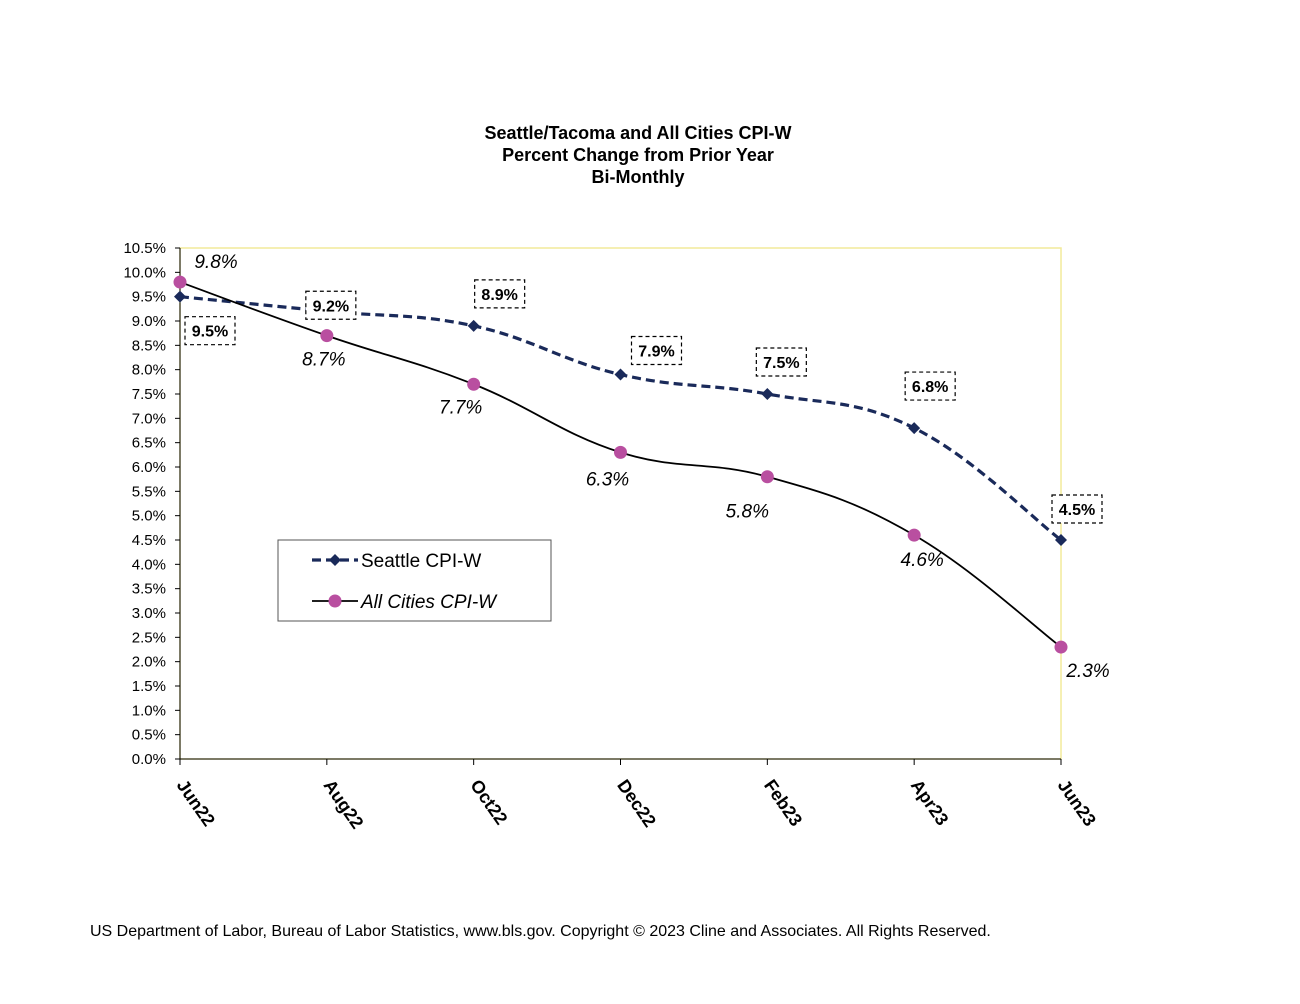  What do you see at coordinates (144, 272) in the screenshot?
I see `y-tick-label: 10.0%` at bounding box center [144, 272].